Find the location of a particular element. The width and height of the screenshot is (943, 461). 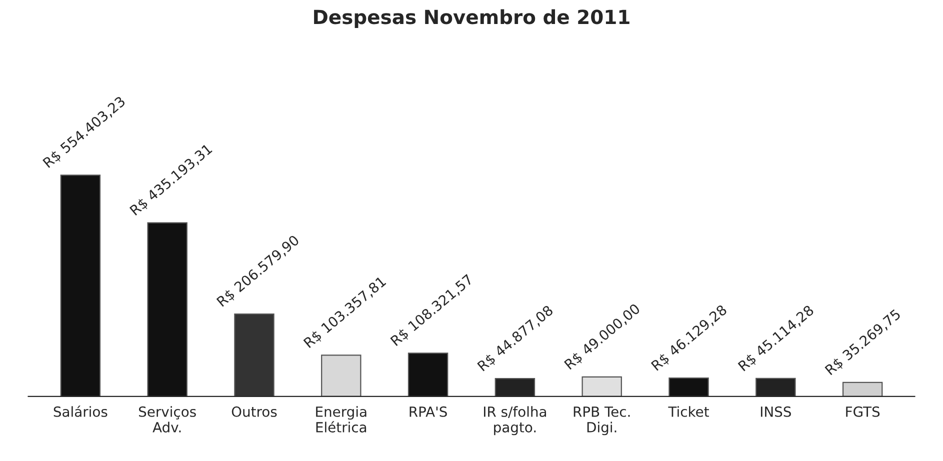

x-tick-label: Serviços Adv. is located at coordinates (167, 419).